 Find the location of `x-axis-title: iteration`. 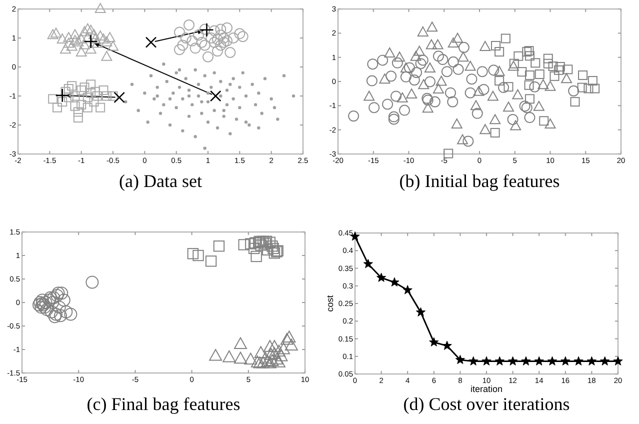

x-axis-title: iteration is located at coordinates (486, 389).